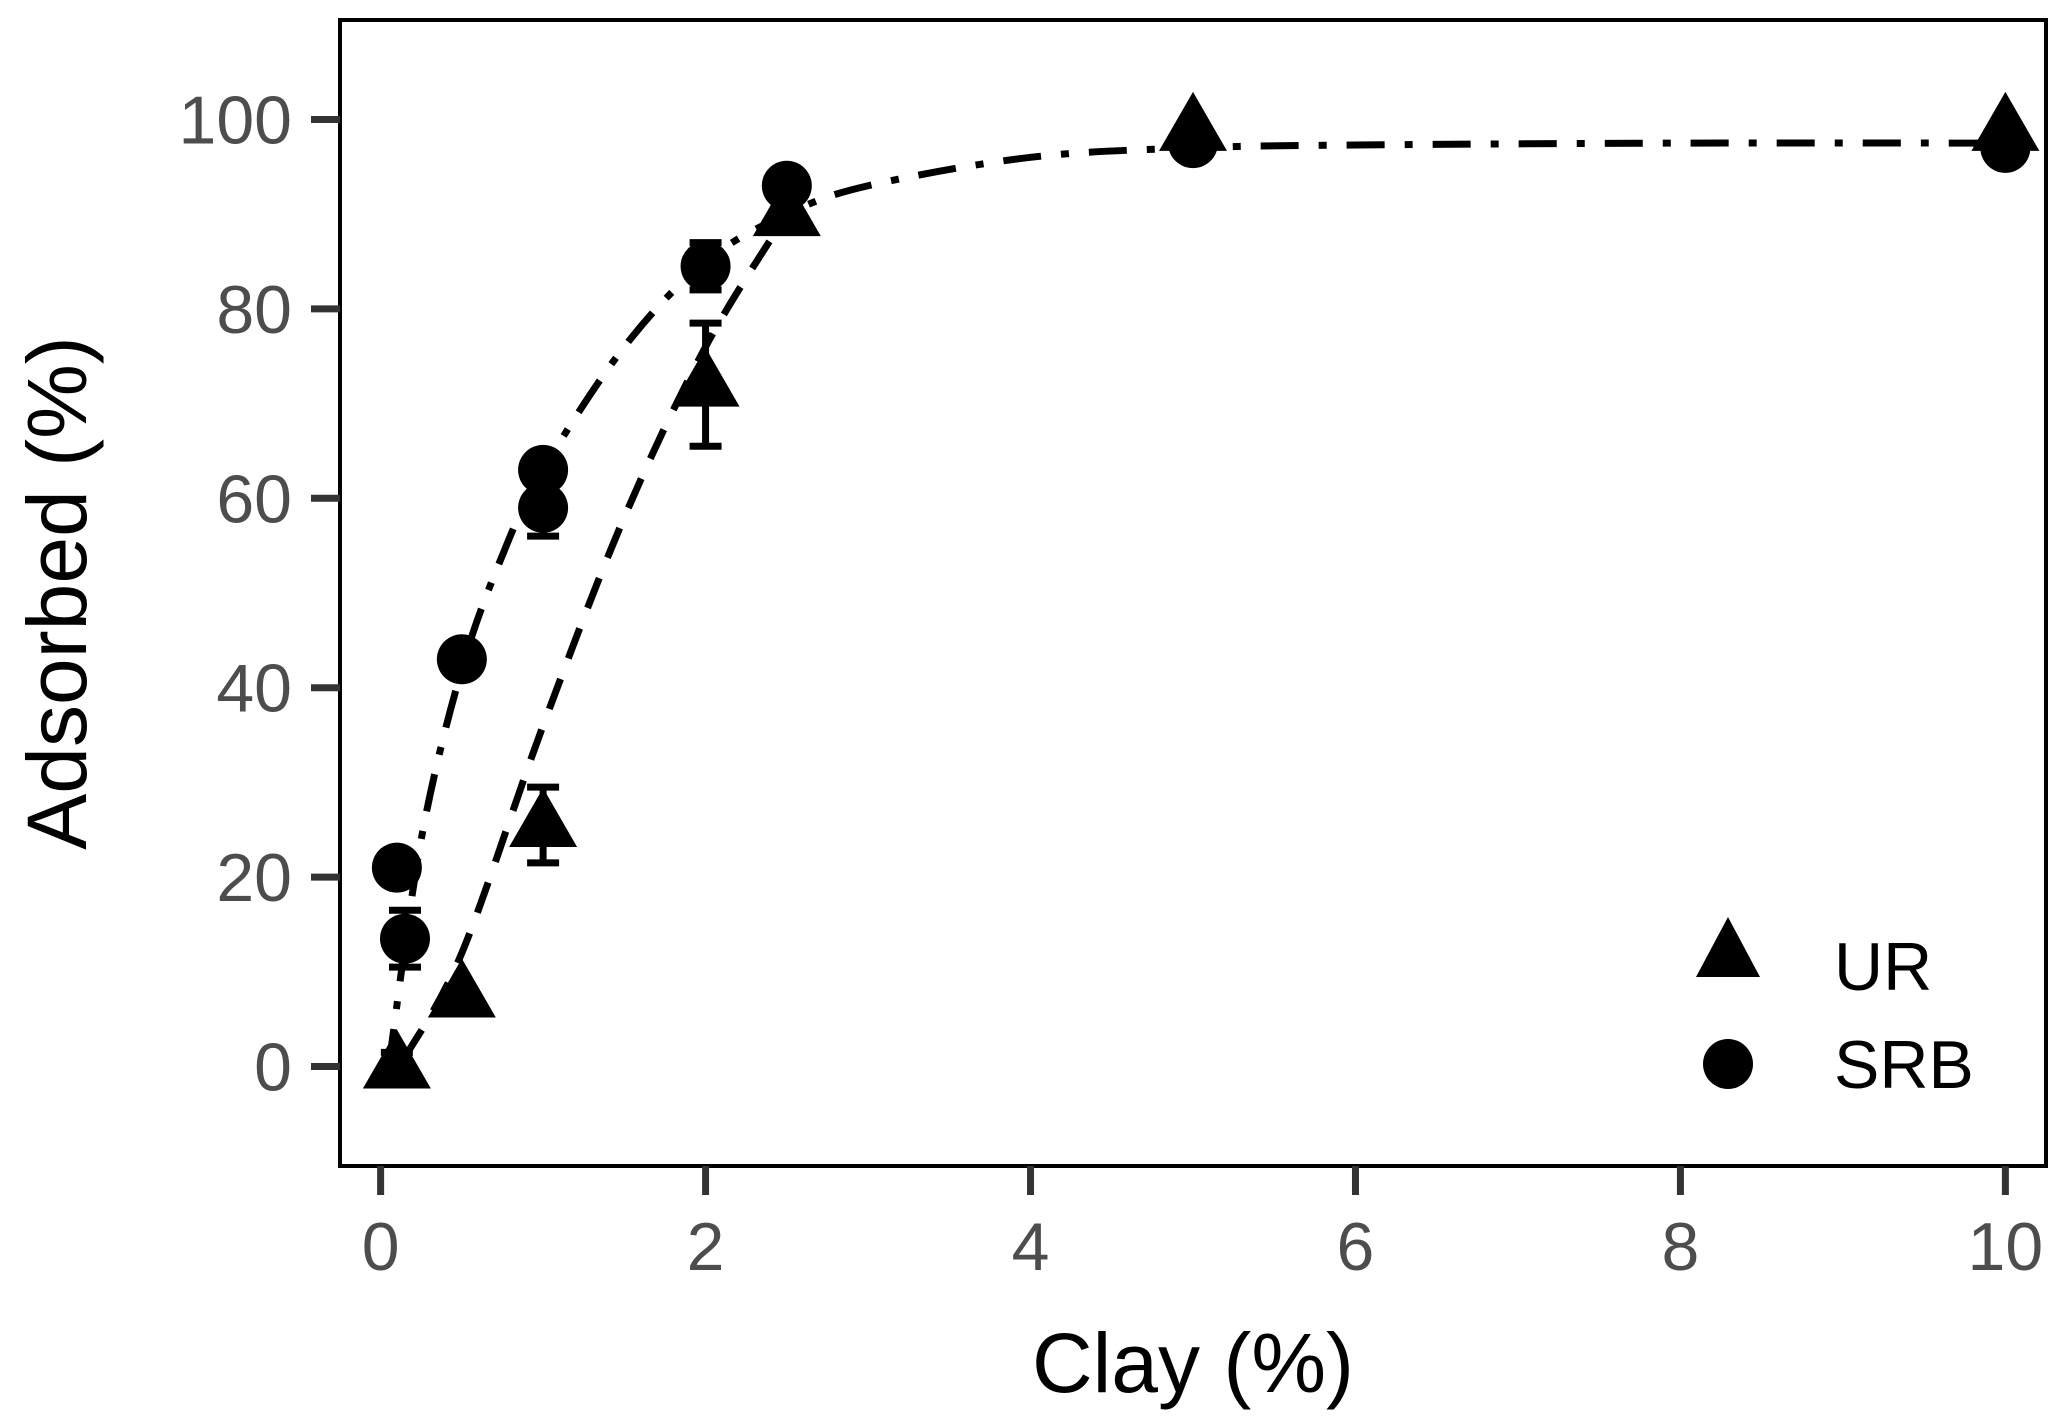 The height and width of the screenshot is (1427, 2067). Describe the element at coordinates (706, 1247) in the screenshot. I see `x-tick-label-2: 2` at that location.